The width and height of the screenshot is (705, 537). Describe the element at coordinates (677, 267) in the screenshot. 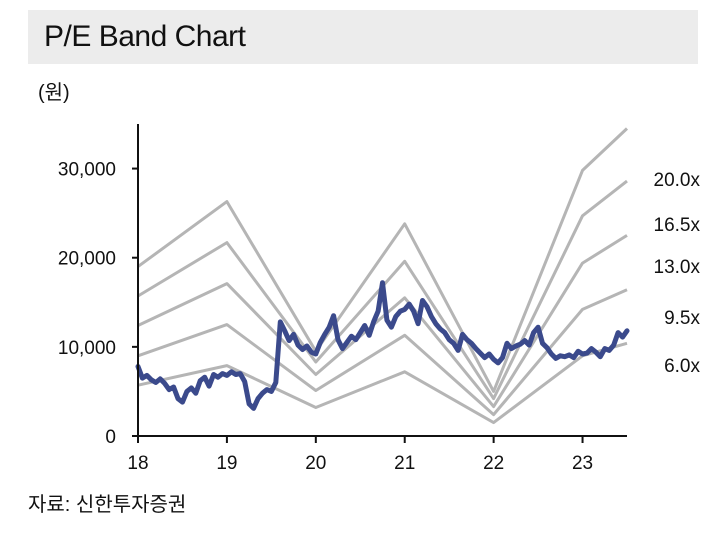

I see `band-label: 13.0x` at that location.